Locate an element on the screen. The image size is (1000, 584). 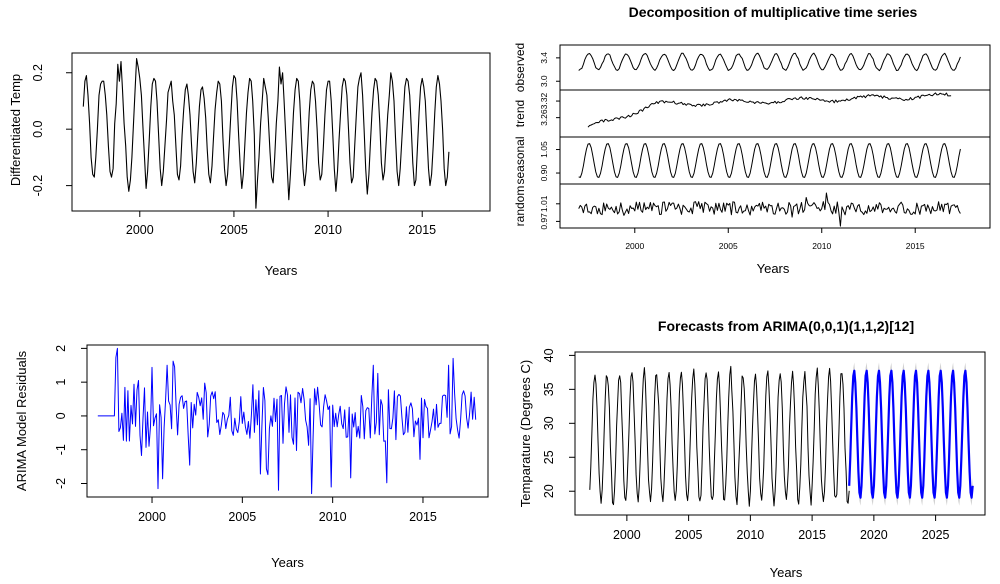
decomposition-trend-line is located at coordinates (769, 110).